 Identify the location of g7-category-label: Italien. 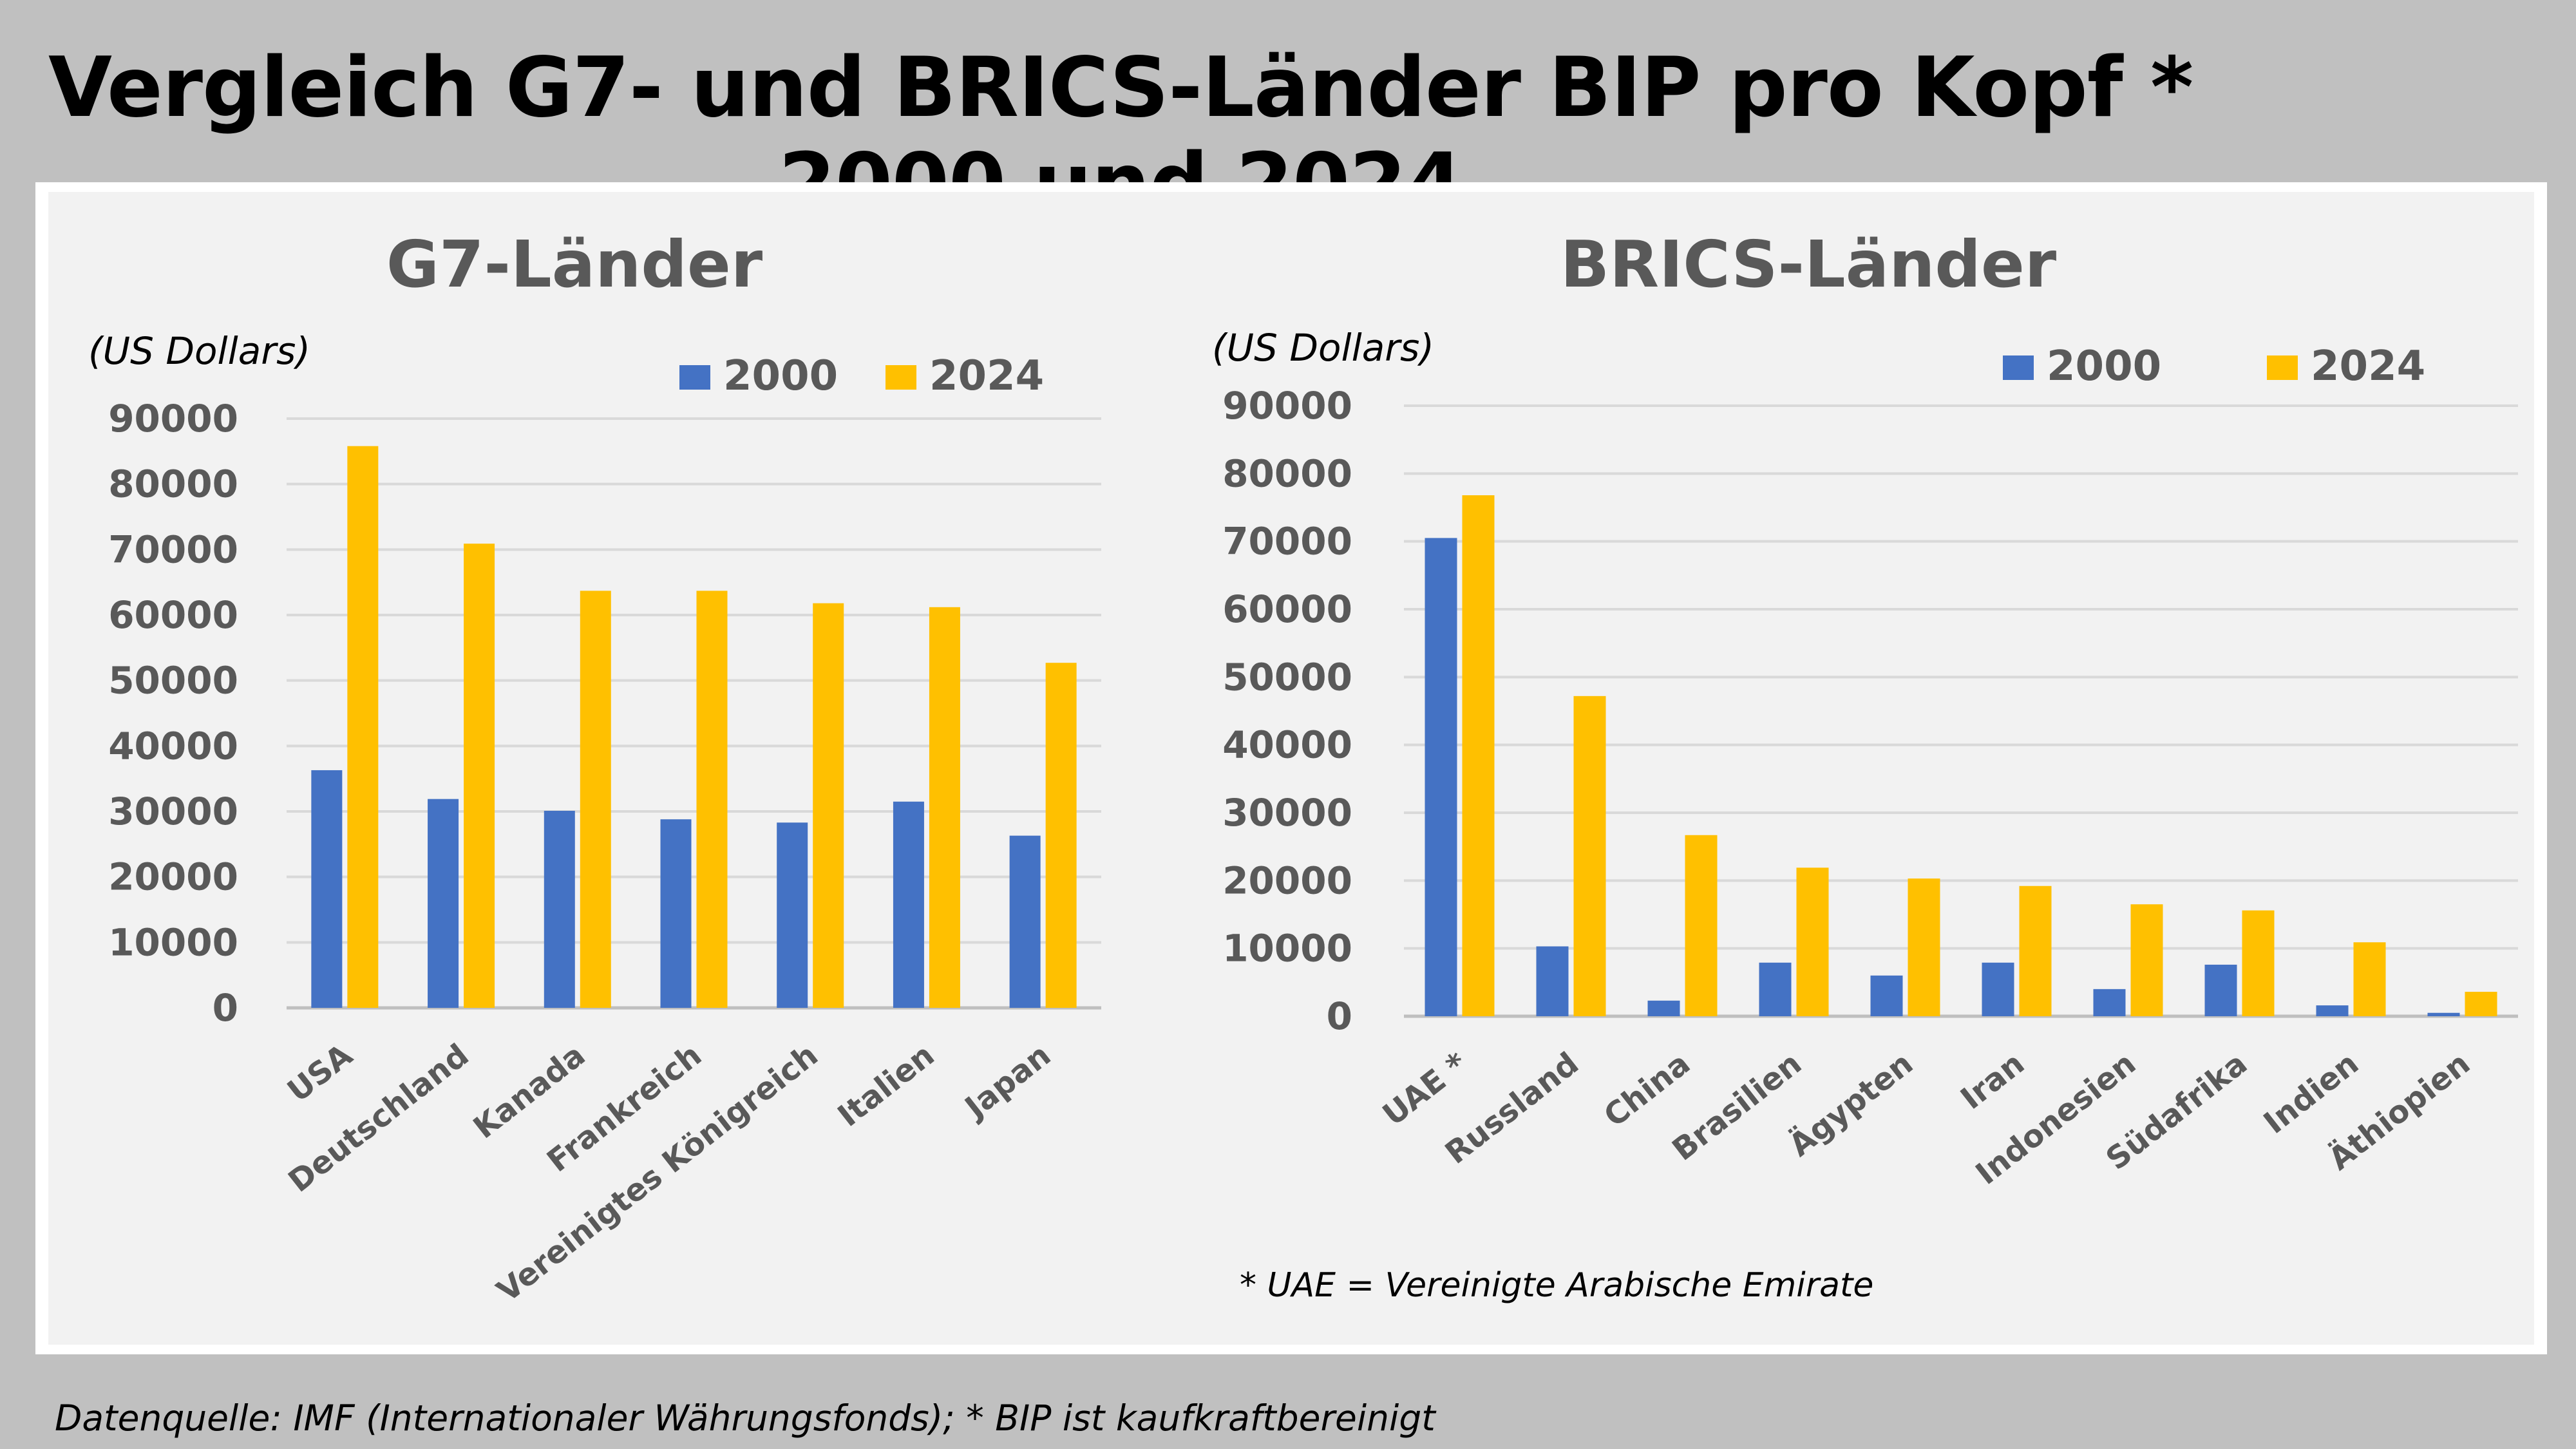
(886, 1085).